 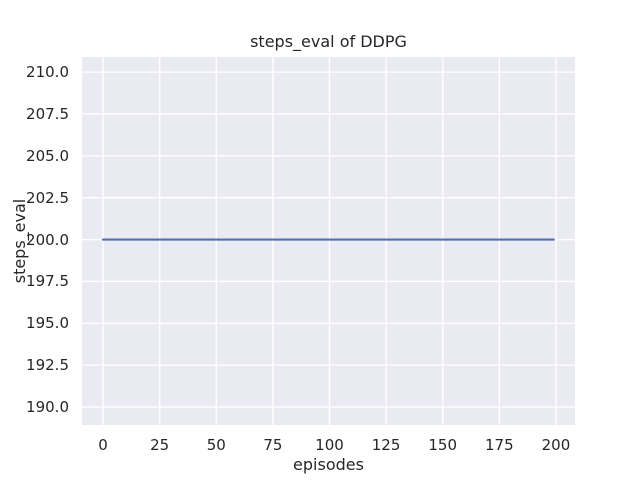 I want to click on y-tick-label: 210.0, so click(x=47, y=72).